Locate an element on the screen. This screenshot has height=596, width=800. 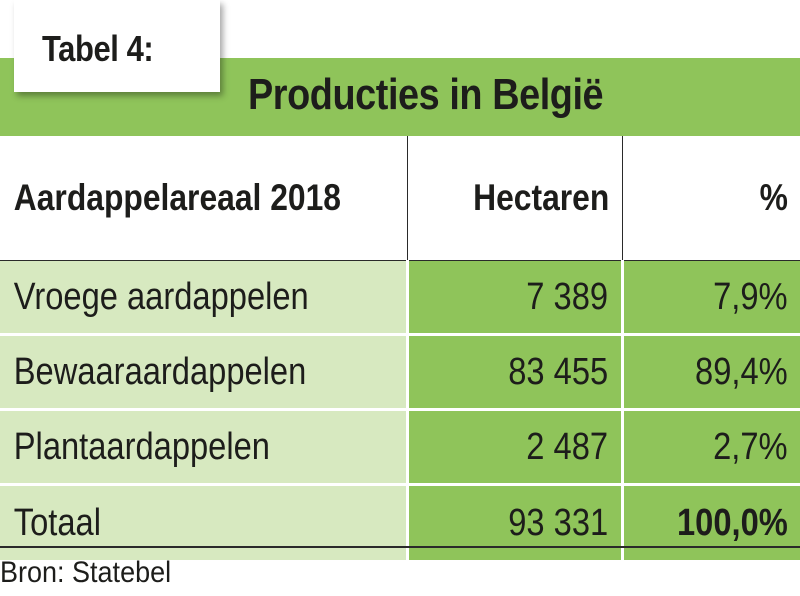
row-name-cell: Vroege aardappelen is located at coordinates (203, 298).